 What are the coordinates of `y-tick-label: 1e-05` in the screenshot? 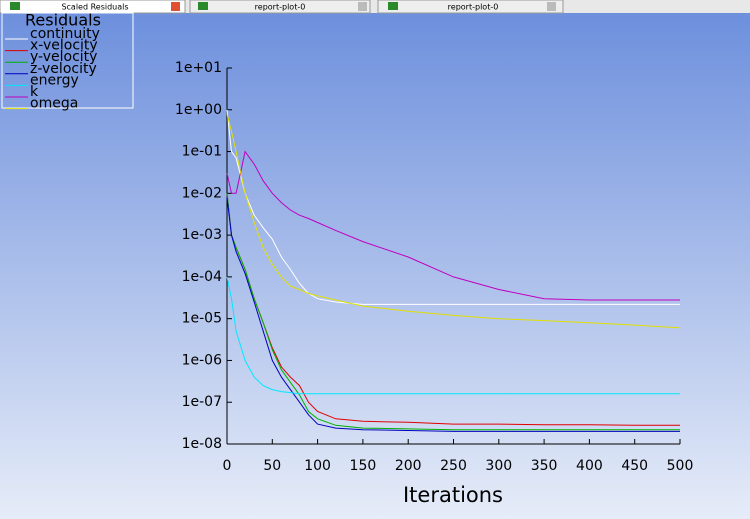 It's located at (202, 319).